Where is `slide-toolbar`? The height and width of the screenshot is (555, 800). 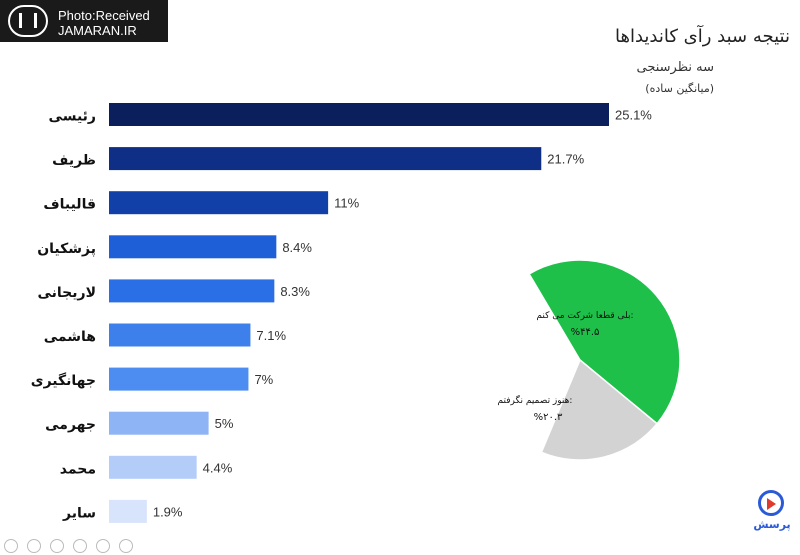 slide-toolbar is located at coordinates (70, 544).